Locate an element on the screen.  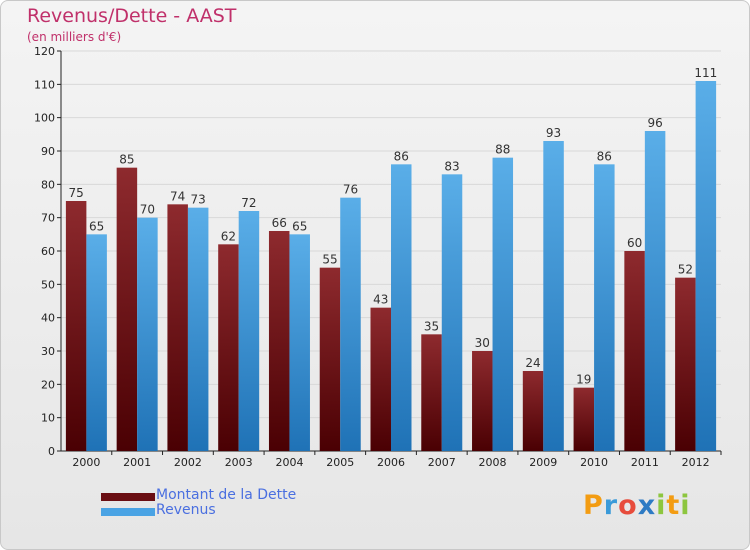
value-label-revenue: 70 is located at coordinates (147, 210).